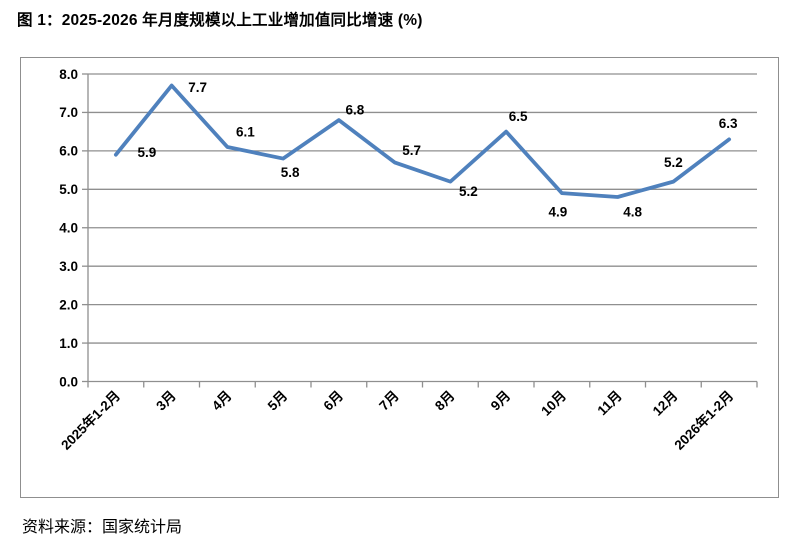  What do you see at coordinates (609, 403) in the screenshot?
I see `x-tick-label: 11月` at bounding box center [609, 403].